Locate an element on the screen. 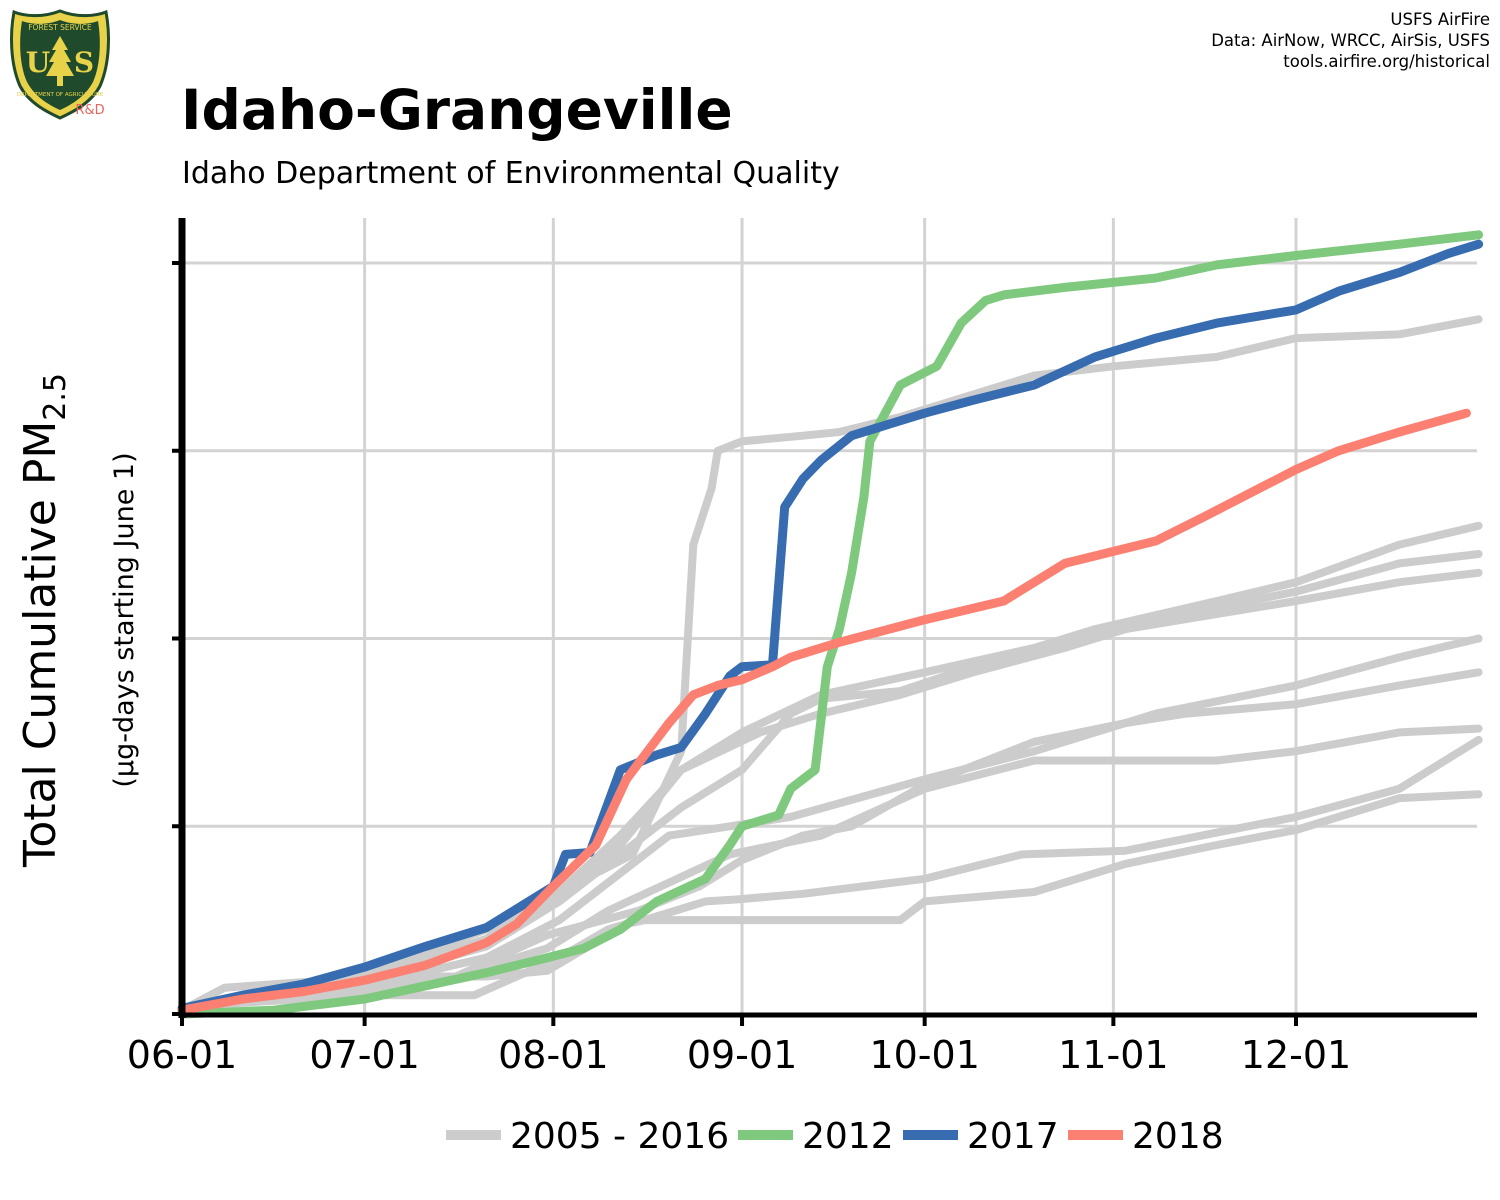 Image resolution: width=1500 pixels, height=1200 pixels. legend-label-2: 2017 is located at coordinates (1013, 1136).